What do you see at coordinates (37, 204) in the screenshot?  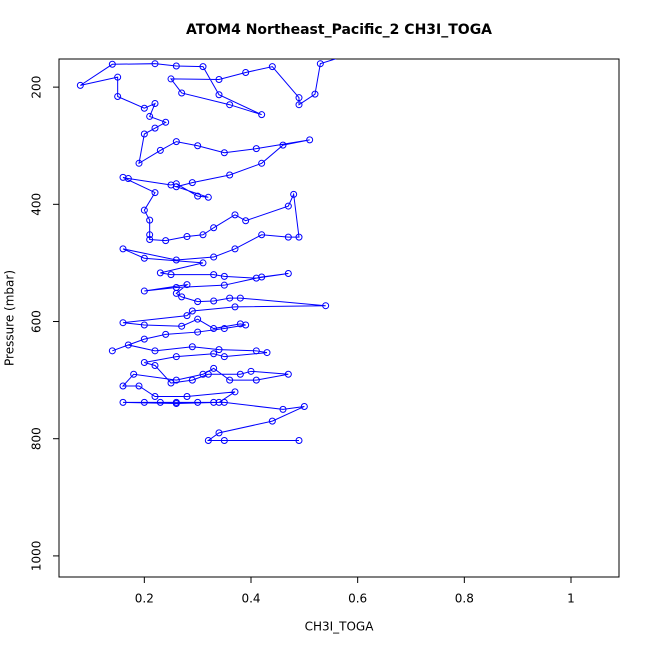 I see `y-tick-label: 400` at bounding box center [37, 204].